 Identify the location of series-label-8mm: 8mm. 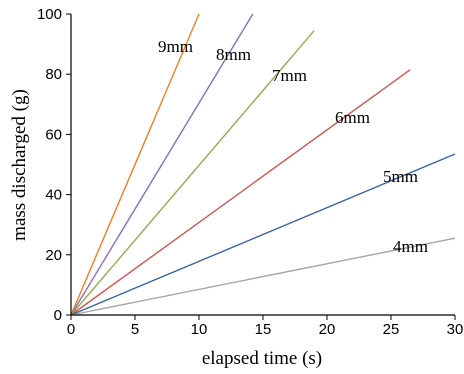
(233, 54).